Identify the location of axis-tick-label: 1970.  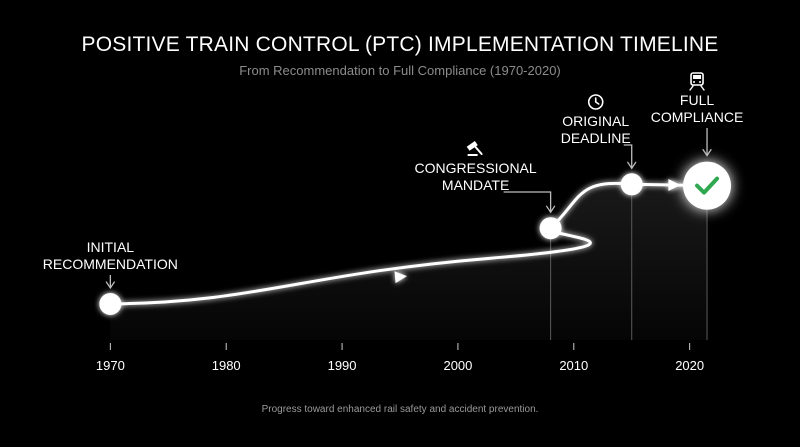
(110, 365).